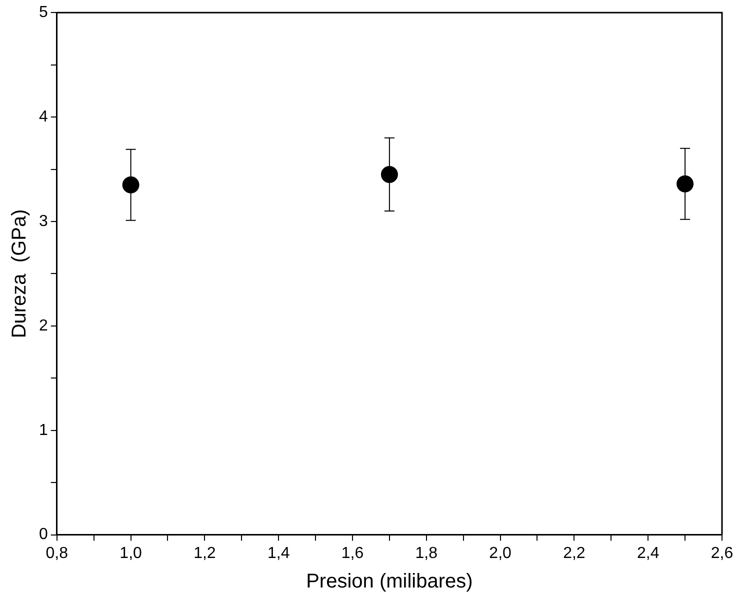  Describe the element at coordinates (131, 553) in the screenshot. I see `x-tick-label: 1,0` at that location.